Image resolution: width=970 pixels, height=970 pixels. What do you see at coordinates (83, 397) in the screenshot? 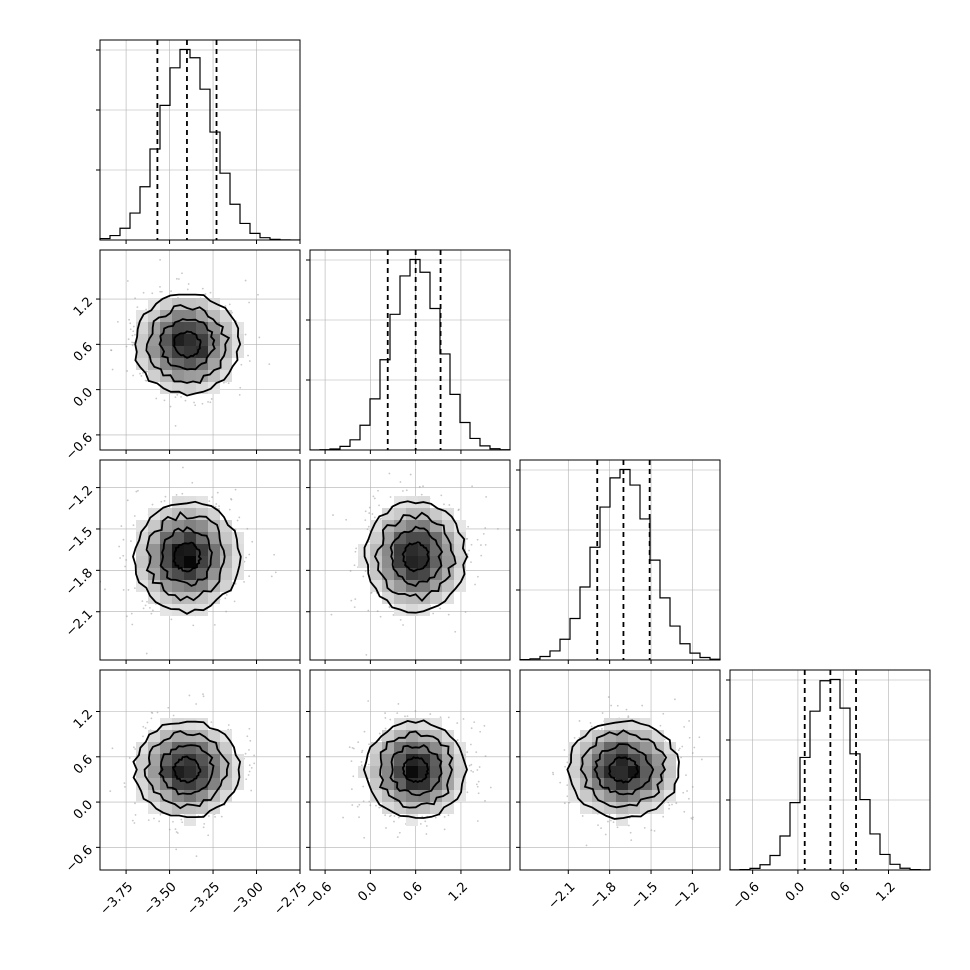
I see `y-tick-label: 0.0` at bounding box center [83, 397].